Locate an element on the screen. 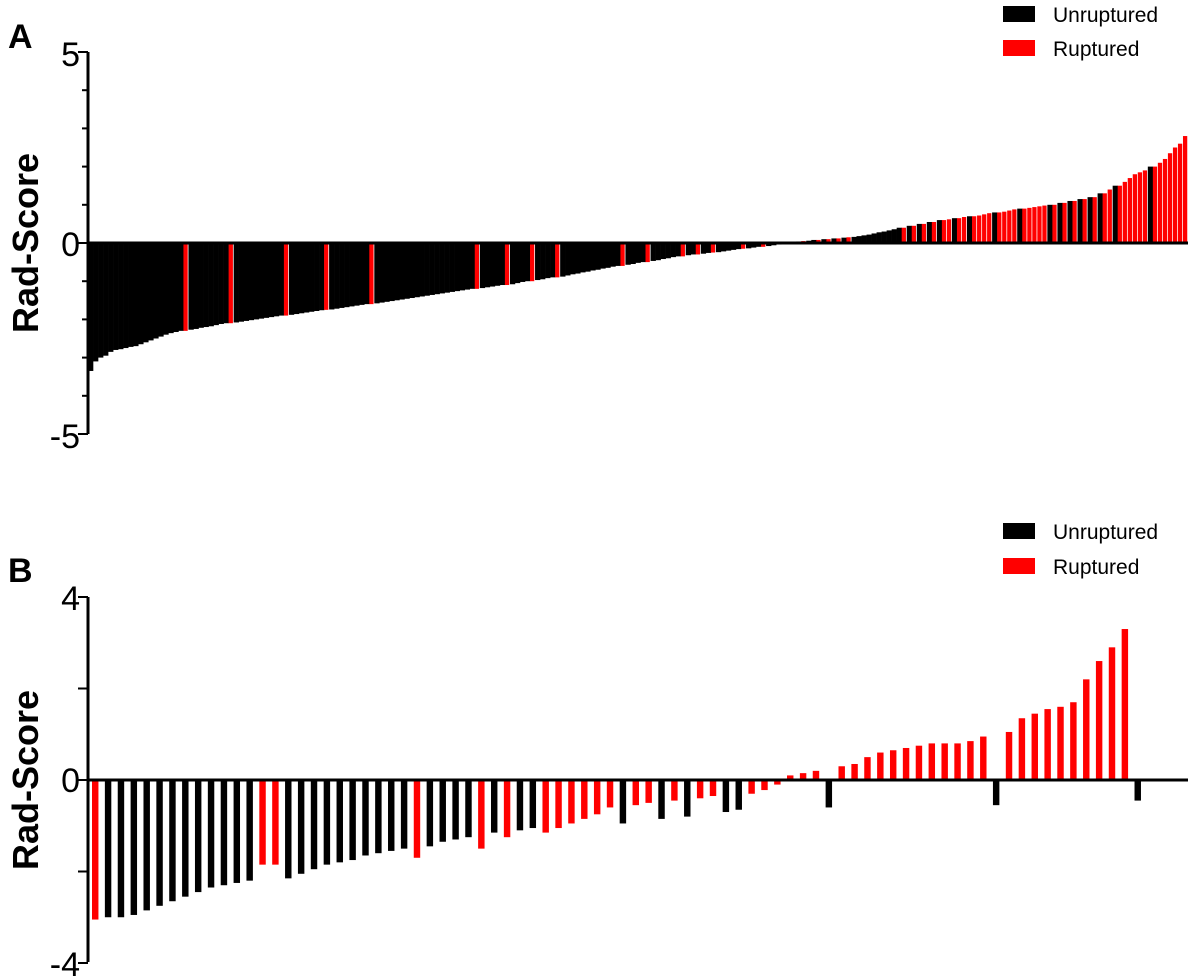  panel-b-y-tick-minus-4: -4 is located at coordinates (65, 963).